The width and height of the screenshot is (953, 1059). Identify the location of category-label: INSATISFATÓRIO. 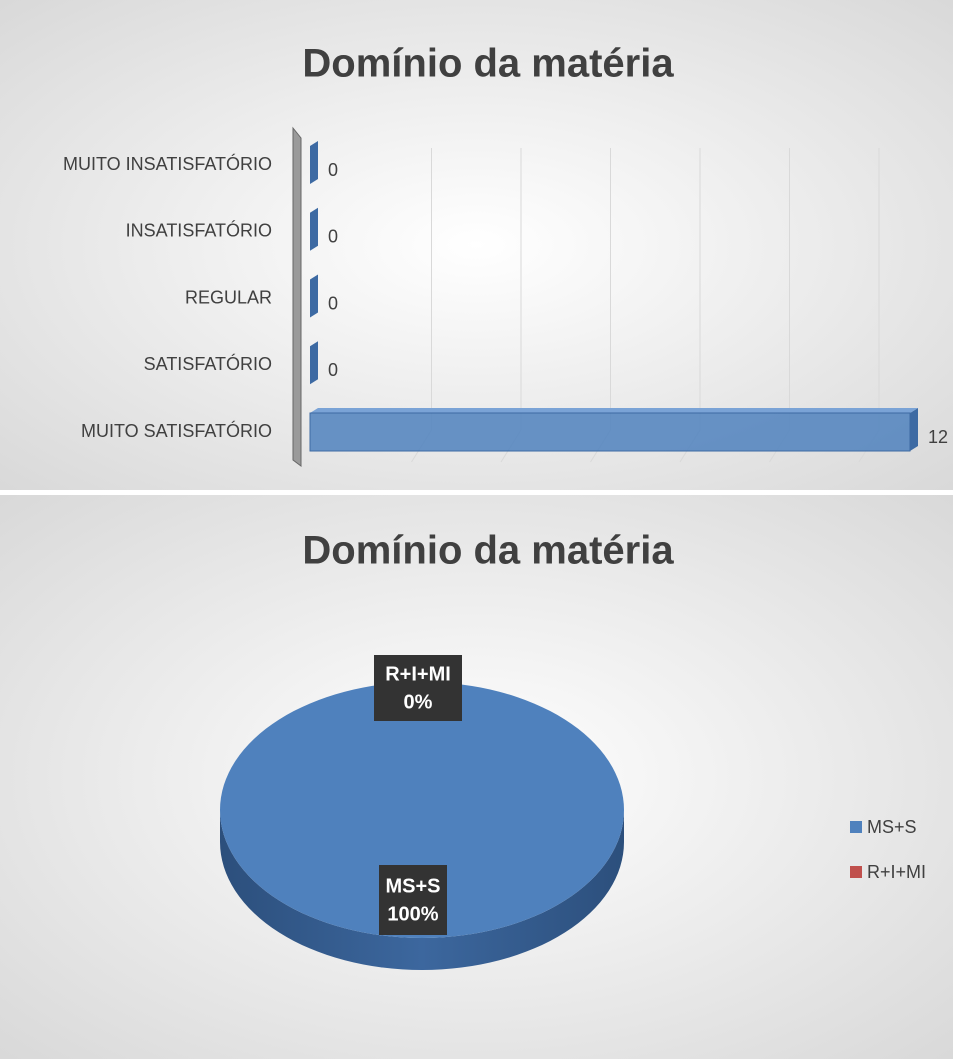
(199, 230).